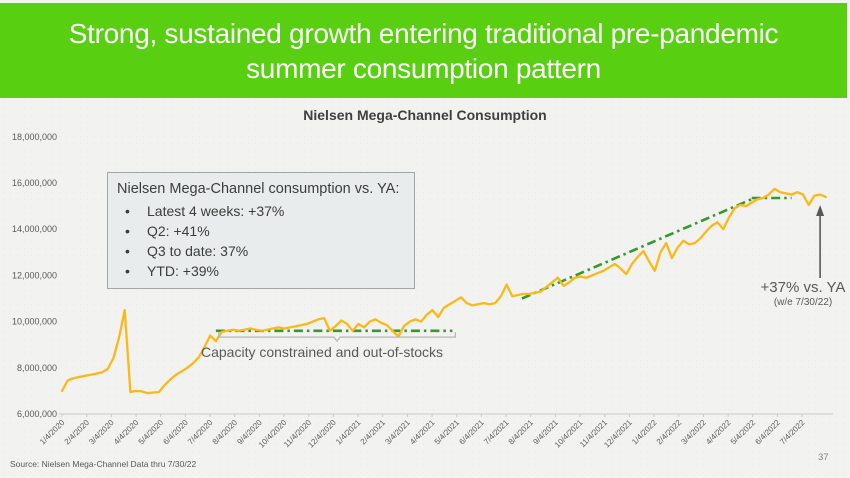  Describe the element at coordinates (397, 432) in the screenshot. I see `x-axis-label: 3/4/2021` at that location.